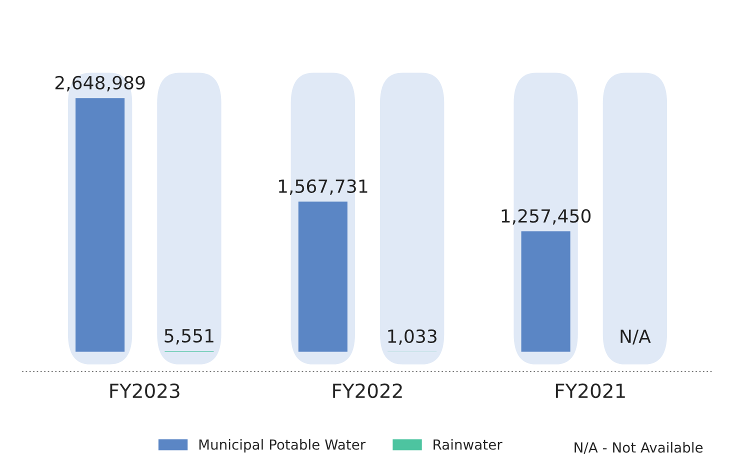 The width and height of the screenshot is (735, 465). What do you see at coordinates (145, 390) in the screenshot?
I see `x-tick-label: FY2023` at bounding box center [145, 390].